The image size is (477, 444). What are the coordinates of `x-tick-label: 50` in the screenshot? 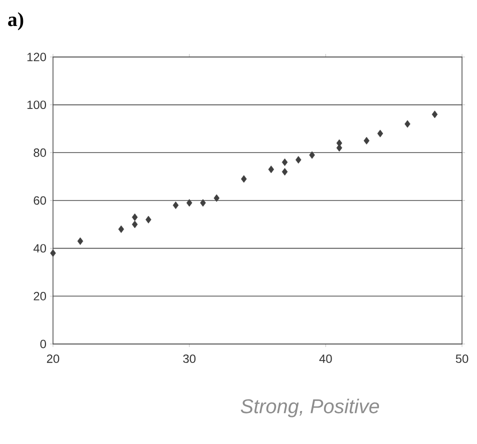 It's located at (462, 358).